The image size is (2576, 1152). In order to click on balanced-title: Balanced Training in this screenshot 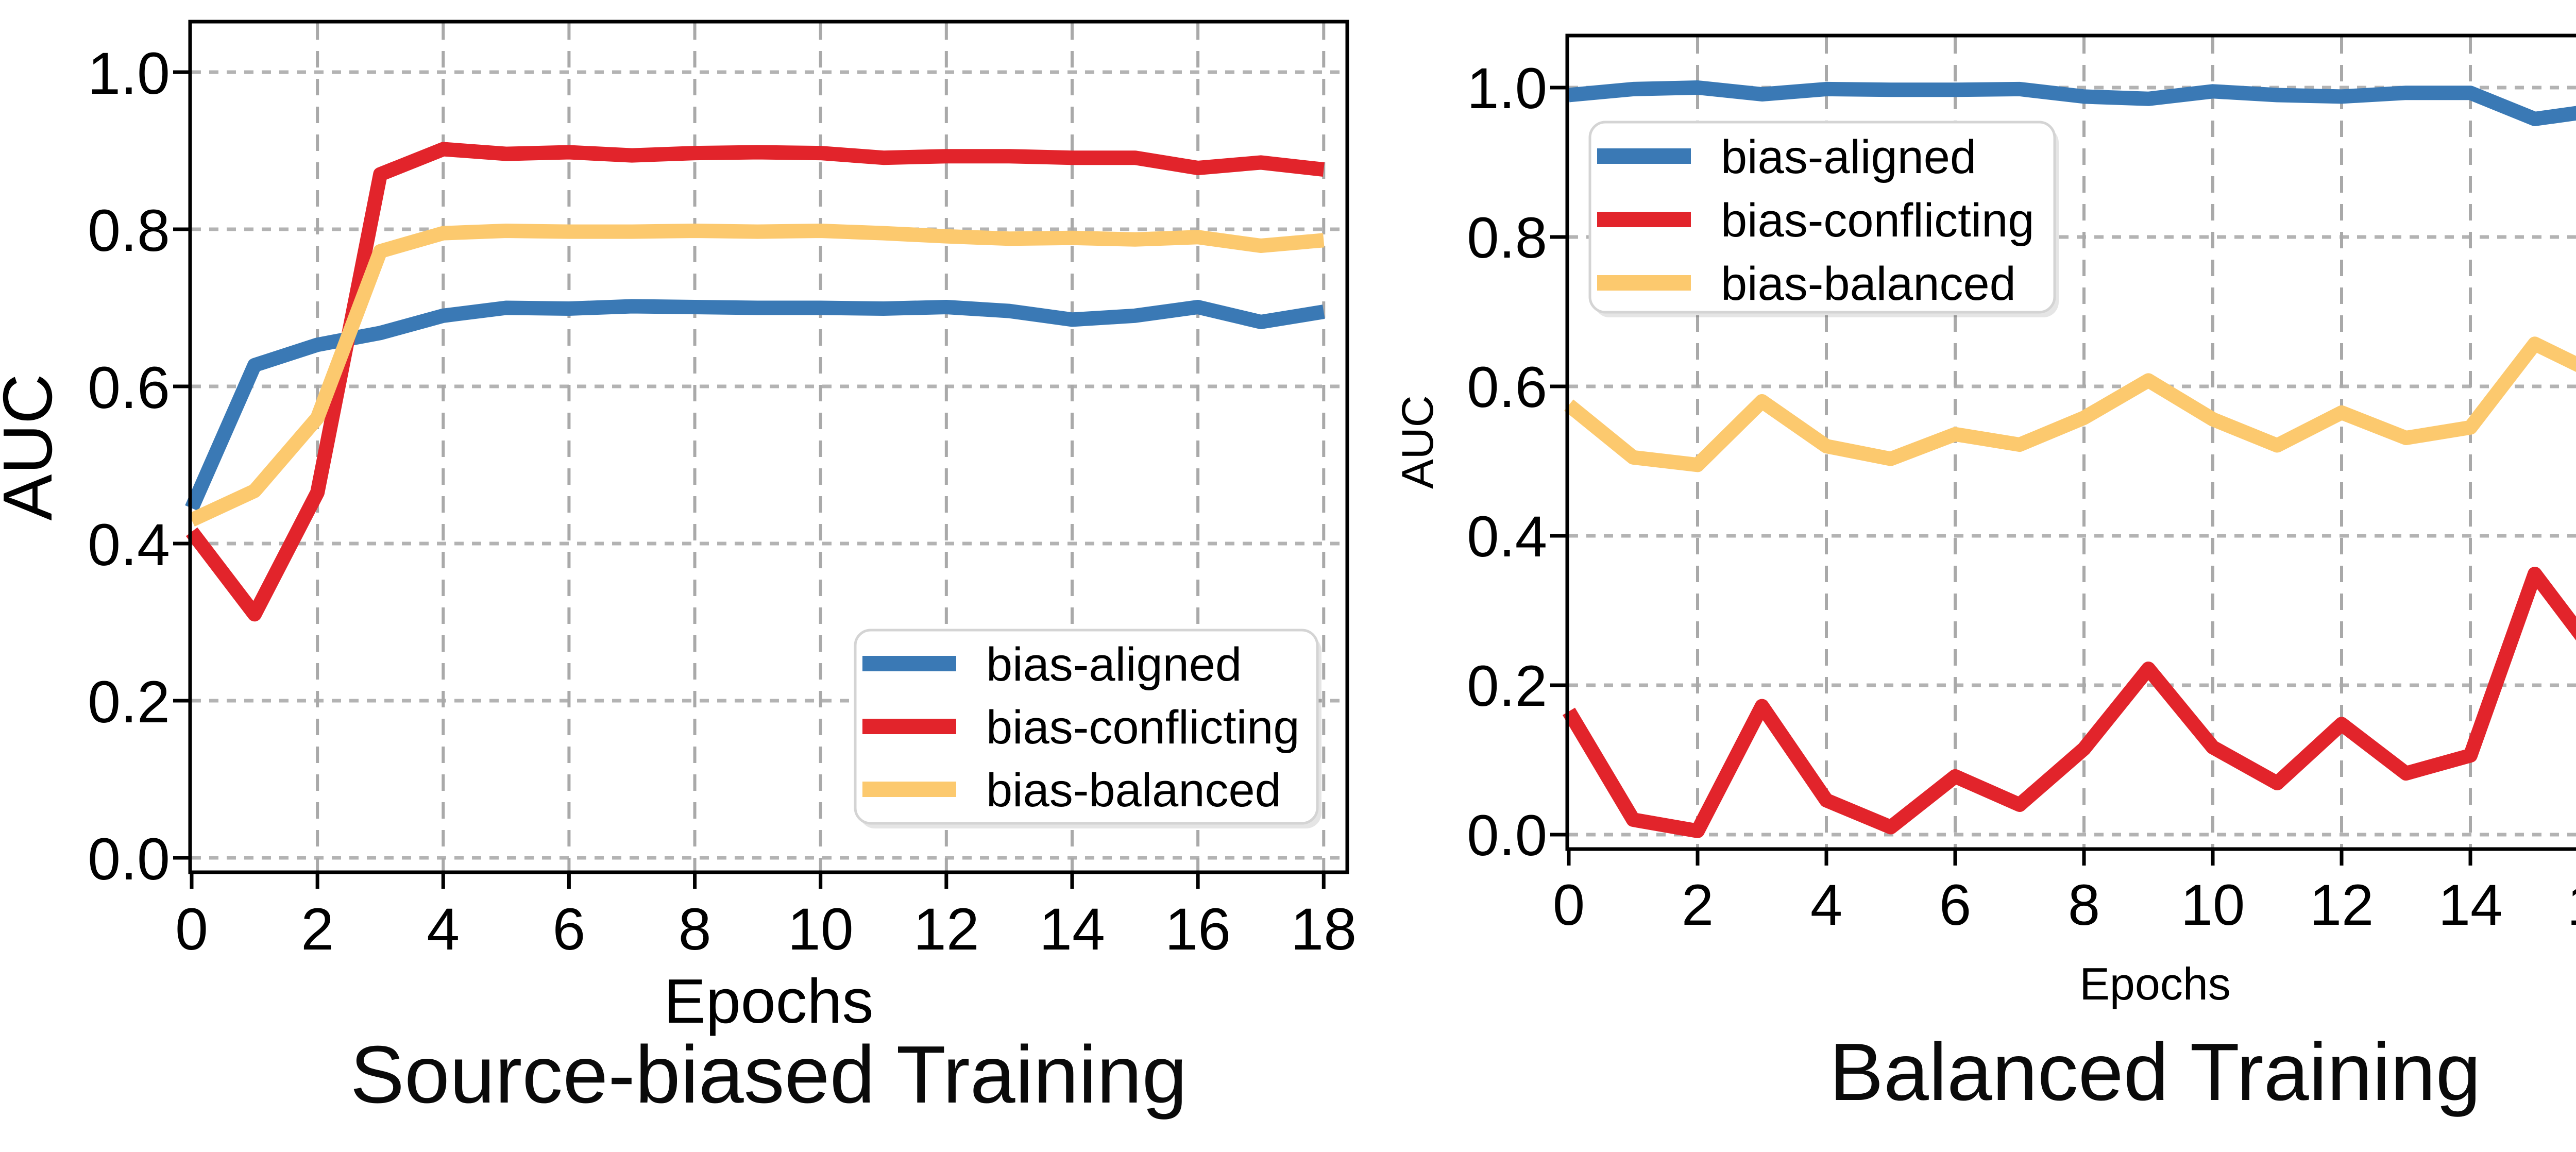, I will do `click(2155, 1072)`.